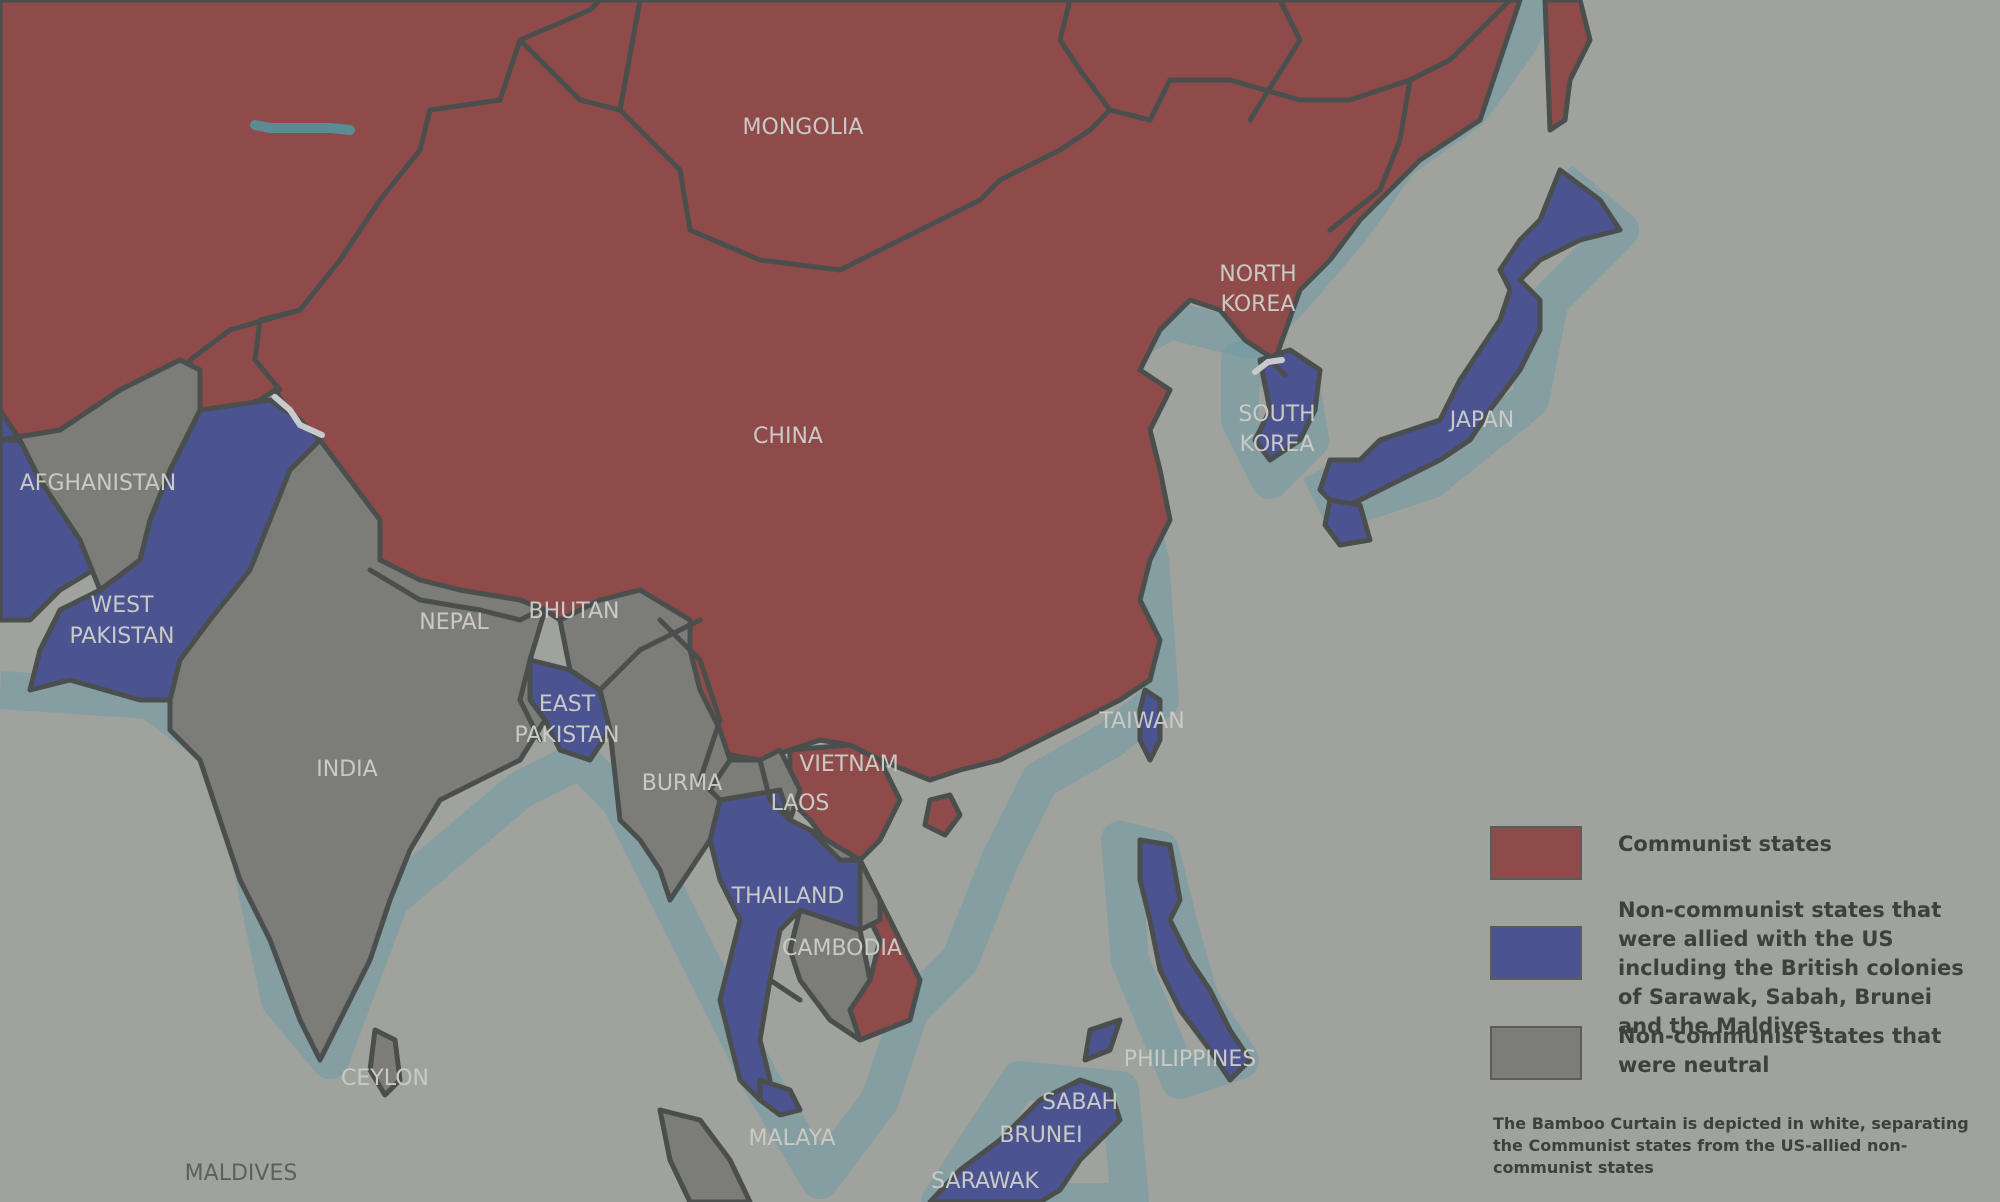 Image resolution: width=2000 pixels, height=1202 pixels. Describe the element at coordinates (574, 611) in the screenshot. I see `label-bhutan: BHUTAN` at that location.